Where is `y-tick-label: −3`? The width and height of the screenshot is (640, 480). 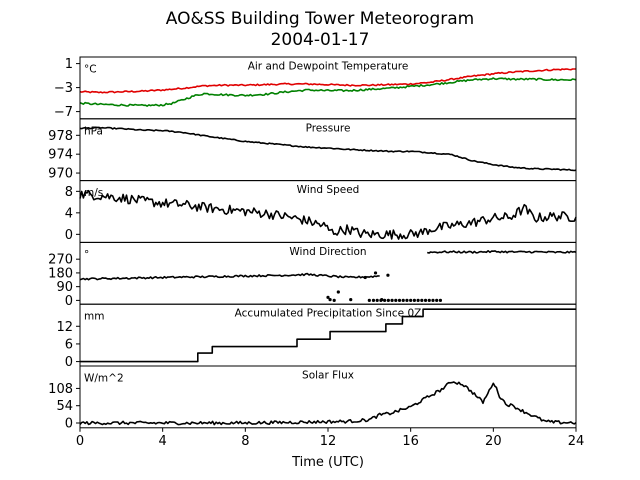 y-tick-label: −3 is located at coordinates (63, 88).